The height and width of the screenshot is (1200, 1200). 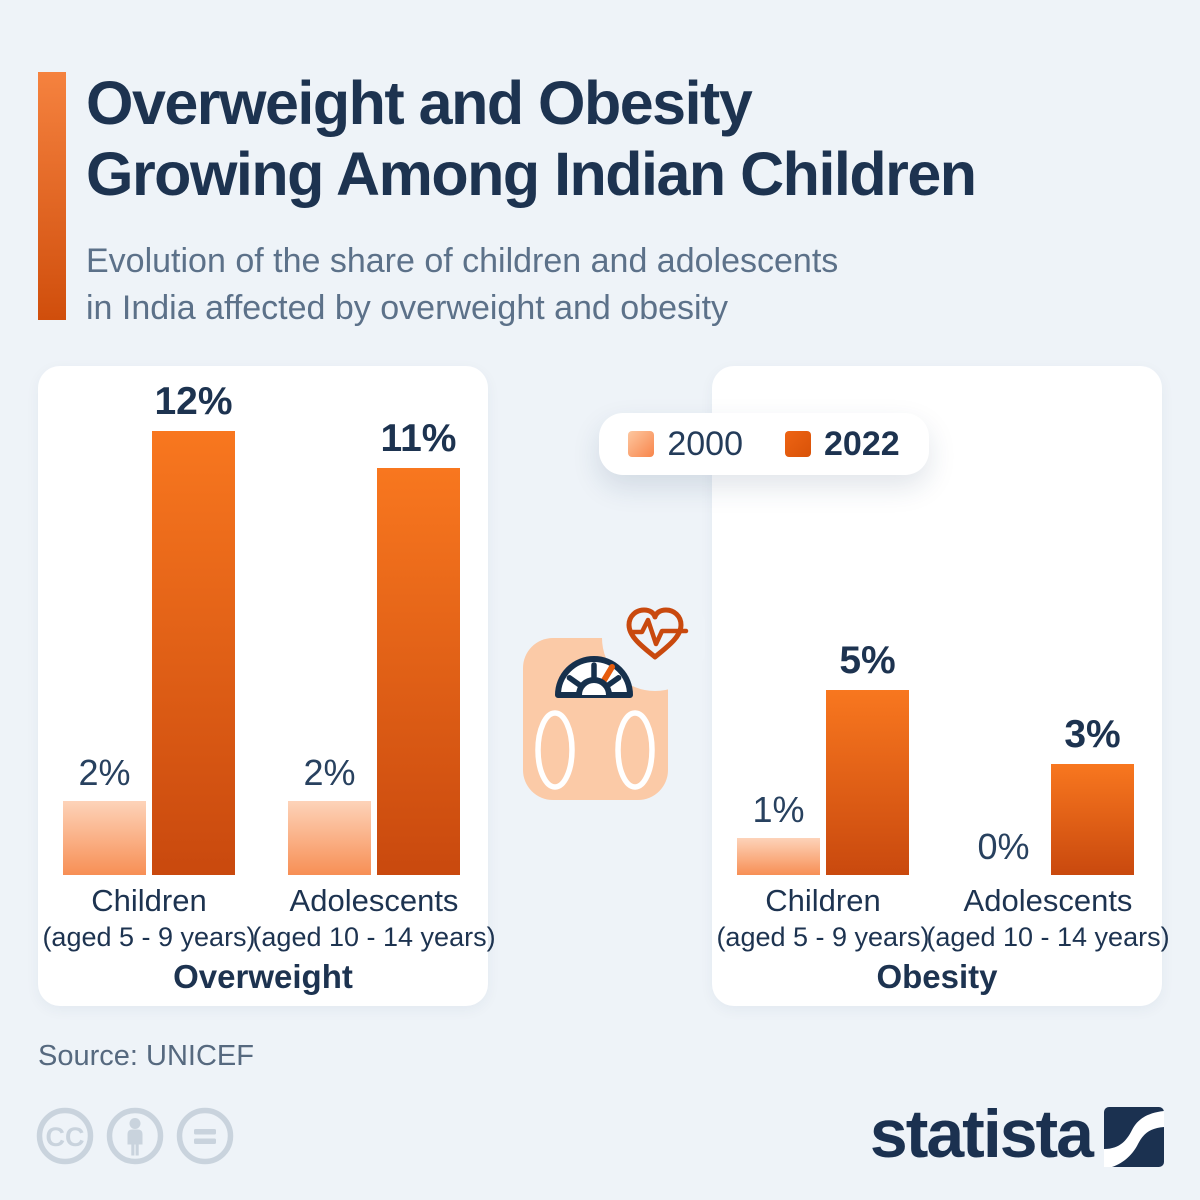 I want to click on page-title-line1: Overweight and Obesity, so click(x=419, y=103).